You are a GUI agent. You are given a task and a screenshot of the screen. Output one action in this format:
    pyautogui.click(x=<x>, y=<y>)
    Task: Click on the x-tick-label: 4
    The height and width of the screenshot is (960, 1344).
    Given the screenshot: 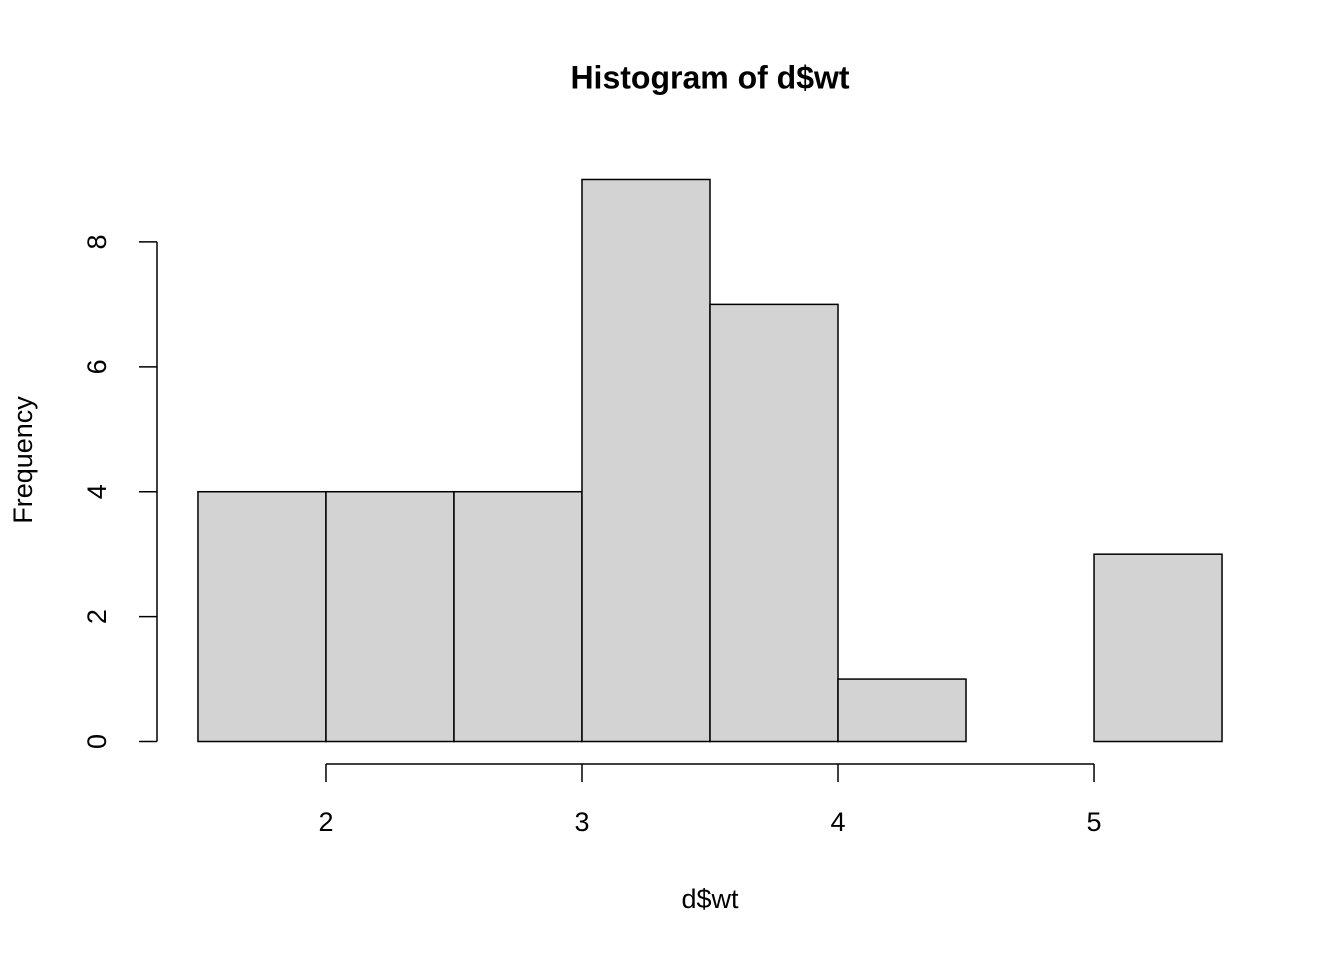 What is the action you would take?
    pyautogui.click(x=837, y=822)
    